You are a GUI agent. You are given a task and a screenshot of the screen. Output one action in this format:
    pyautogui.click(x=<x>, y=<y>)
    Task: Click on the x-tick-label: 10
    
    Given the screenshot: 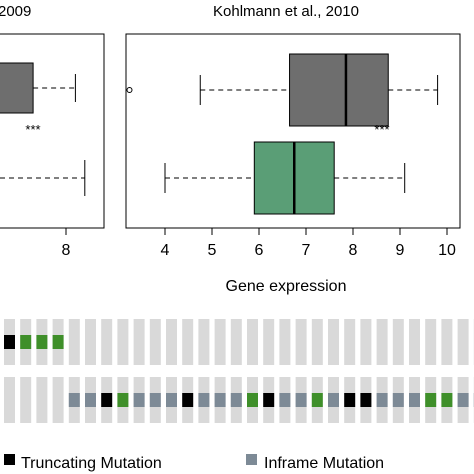 What is the action you would take?
    pyautogui.click(x=447, y=250)
    